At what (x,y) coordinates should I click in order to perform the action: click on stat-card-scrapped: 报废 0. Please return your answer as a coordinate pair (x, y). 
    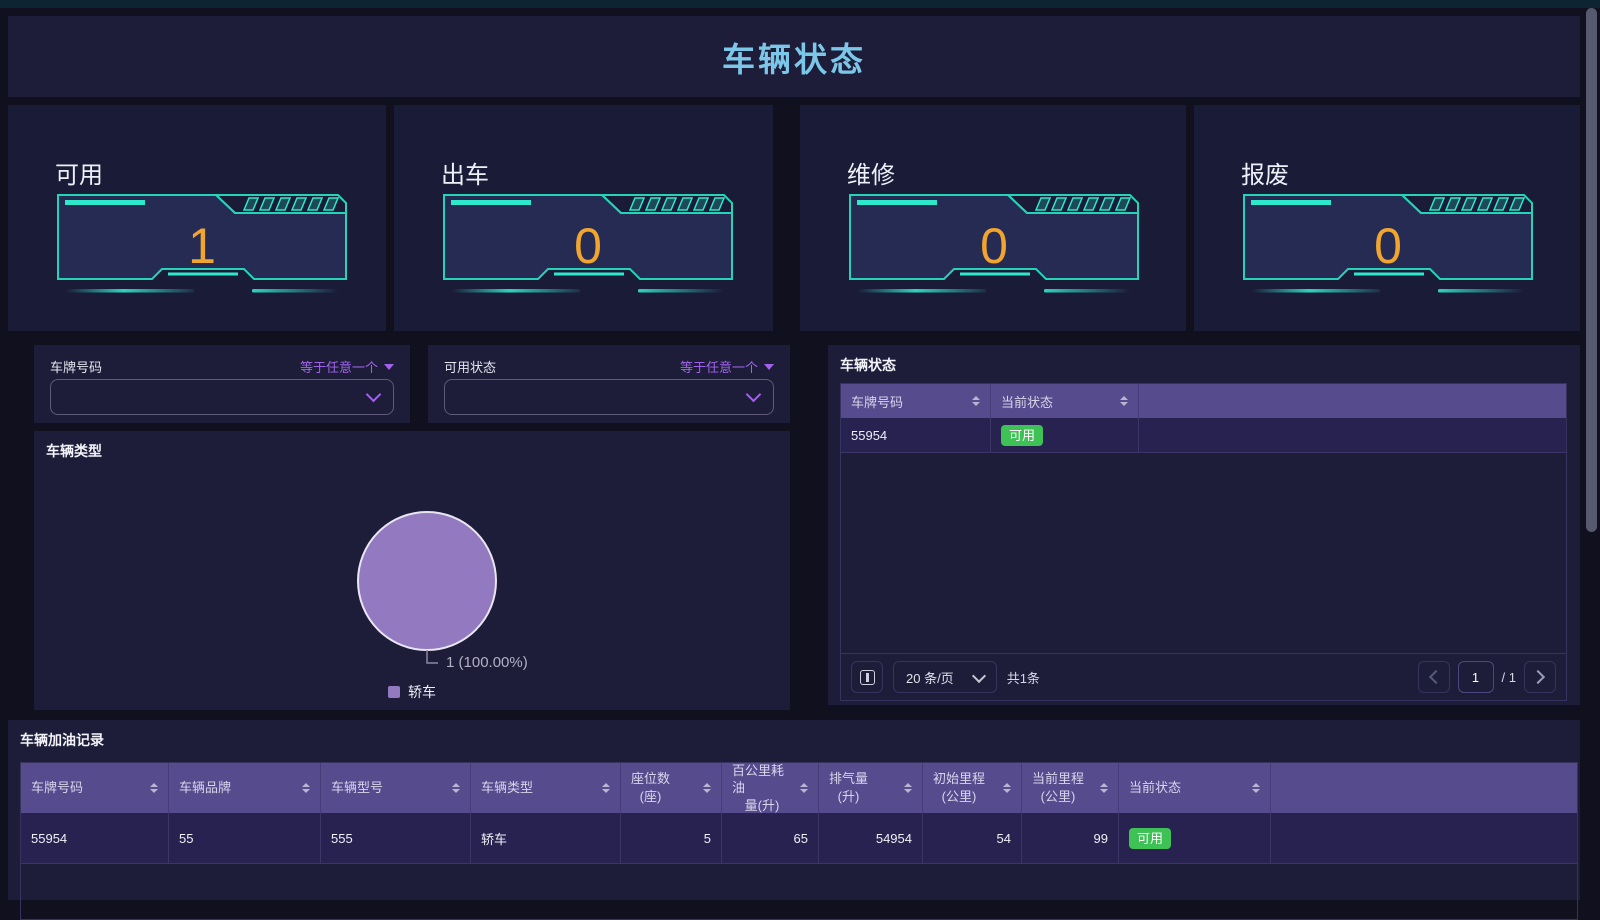
    Looking at the image, I should click on (1387, 218).